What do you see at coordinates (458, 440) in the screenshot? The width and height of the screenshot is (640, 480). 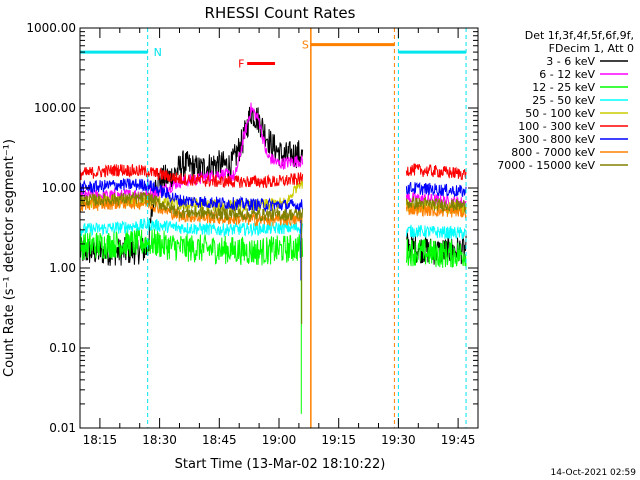 I see `x-tick-label: 19:45` at bounding box center [458, 440].